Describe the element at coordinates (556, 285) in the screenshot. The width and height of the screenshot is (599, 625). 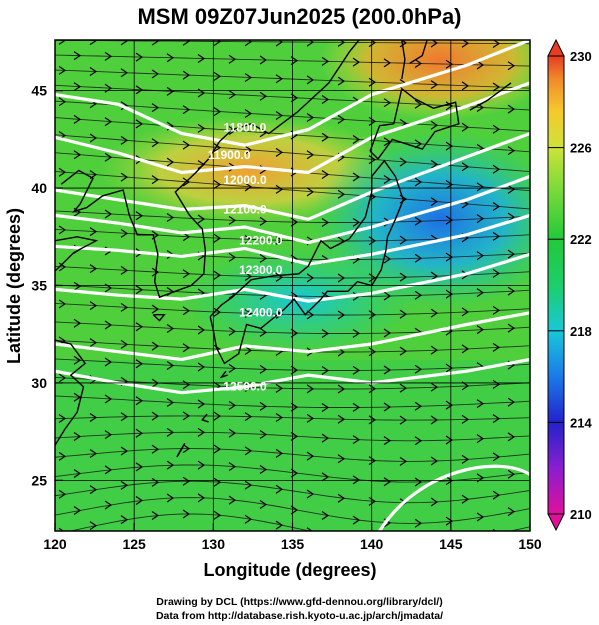
I see `colorbar-scale` at that location.